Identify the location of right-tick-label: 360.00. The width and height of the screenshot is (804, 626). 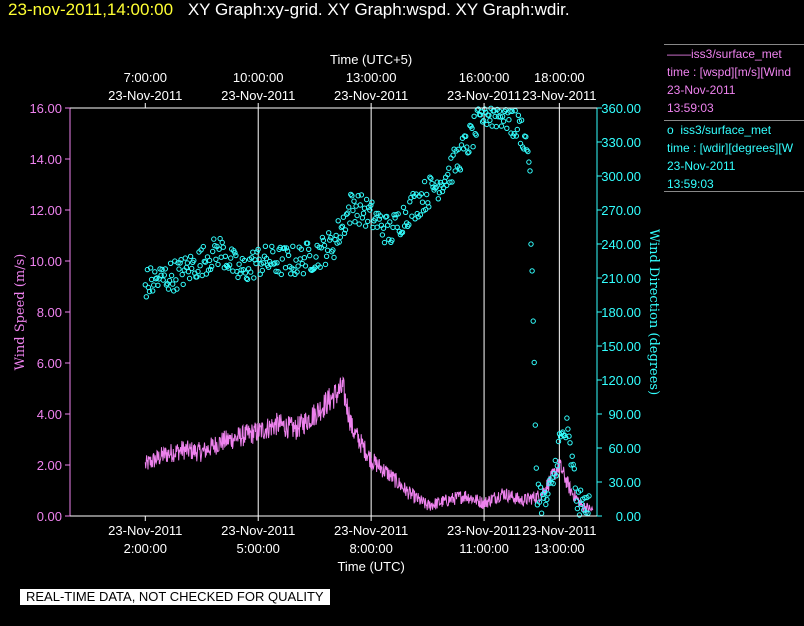
(621, 108).